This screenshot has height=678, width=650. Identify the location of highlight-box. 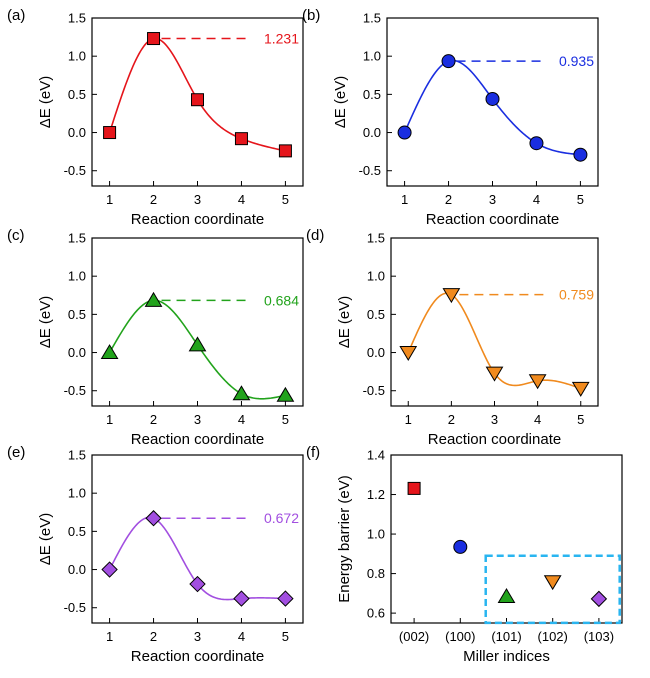
(552, 589).